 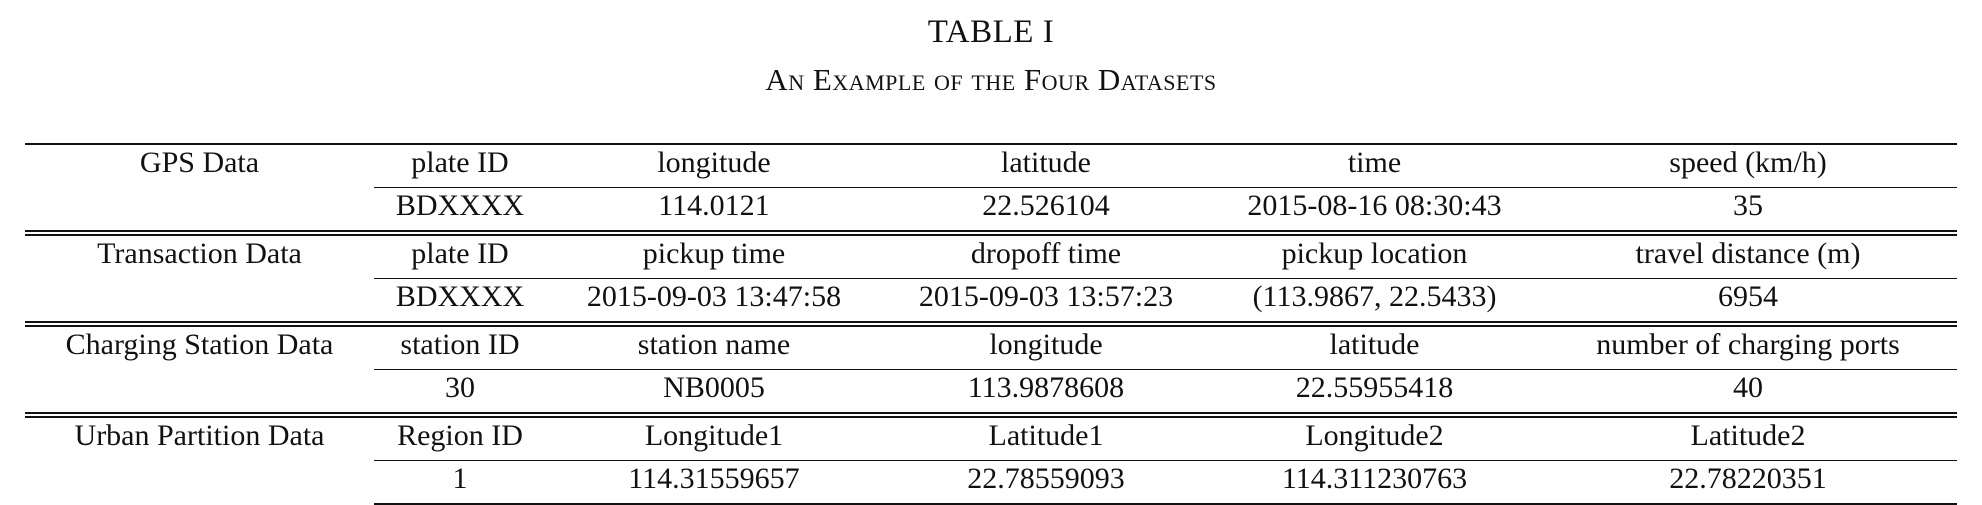 I want to click on value-cell: 22.55955418, so click(x=1374, y=387).